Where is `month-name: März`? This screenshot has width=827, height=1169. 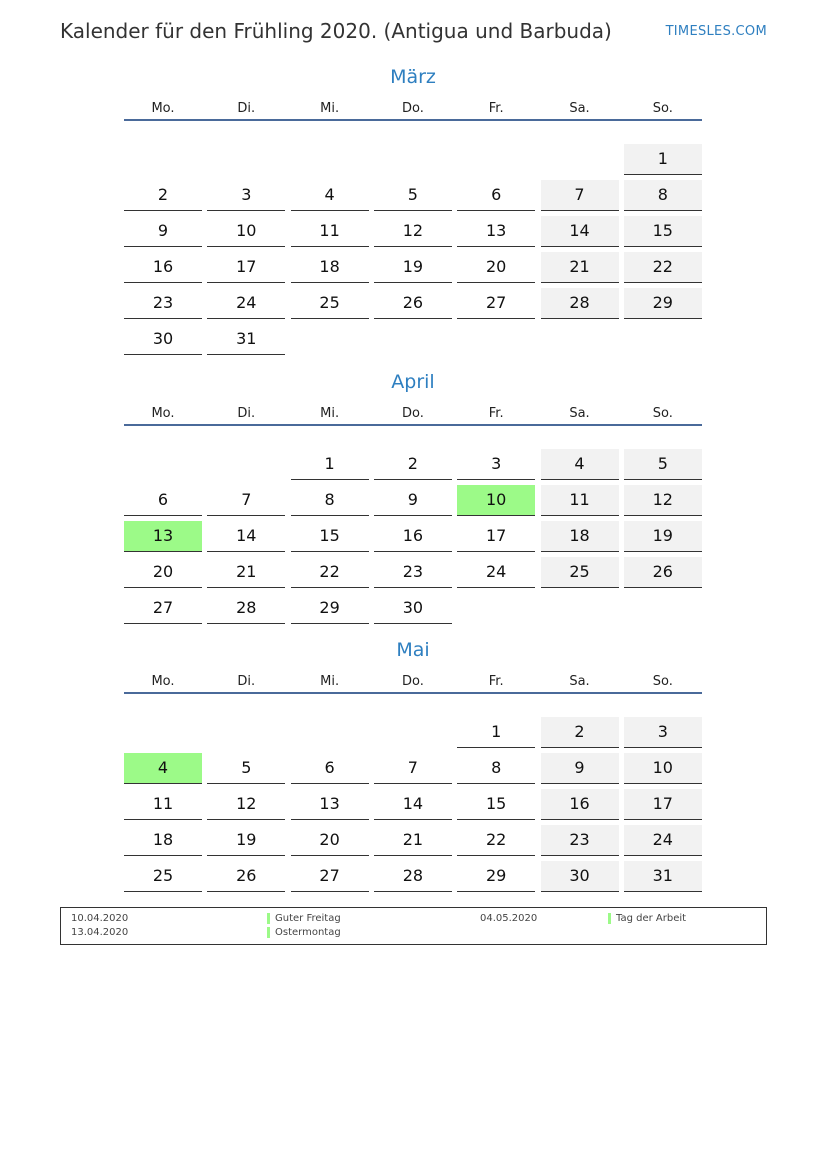 month-name: März is located at coordinates (413, 77).